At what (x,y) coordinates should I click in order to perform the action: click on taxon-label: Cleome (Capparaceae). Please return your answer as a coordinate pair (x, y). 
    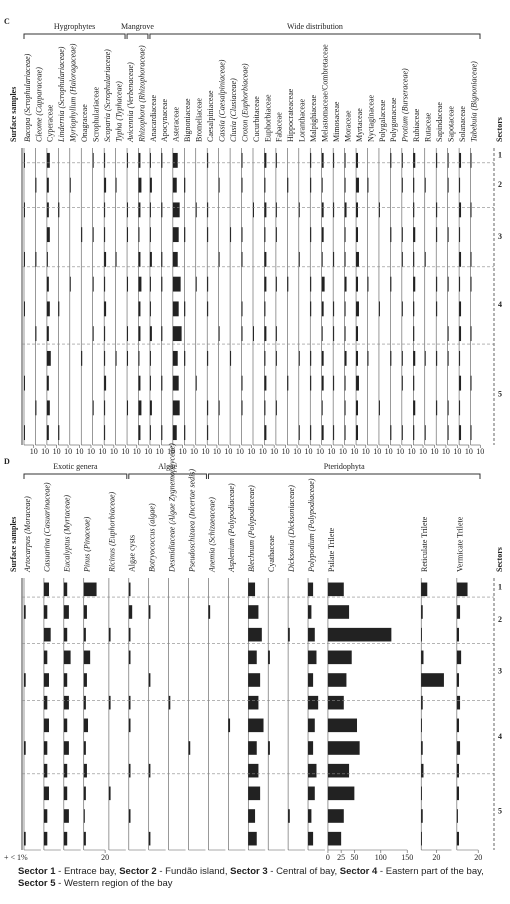
    Looking at the image, I should click on (38, 104).